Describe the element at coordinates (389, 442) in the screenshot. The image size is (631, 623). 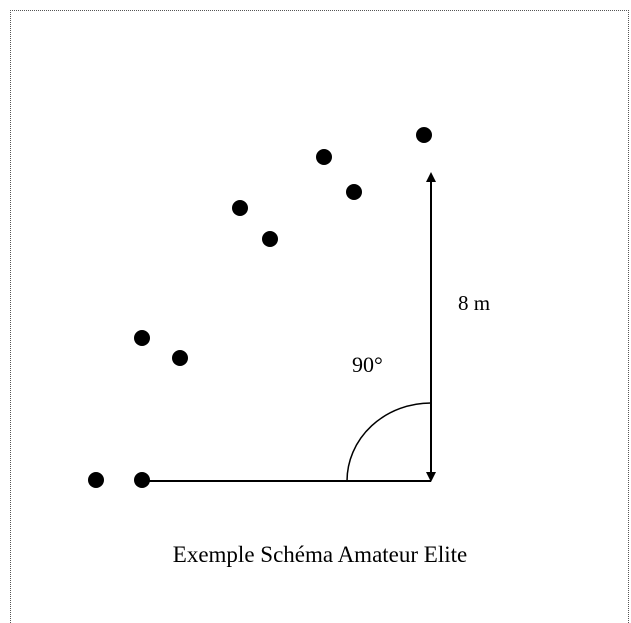
I see `right-angle-arc` at that location.